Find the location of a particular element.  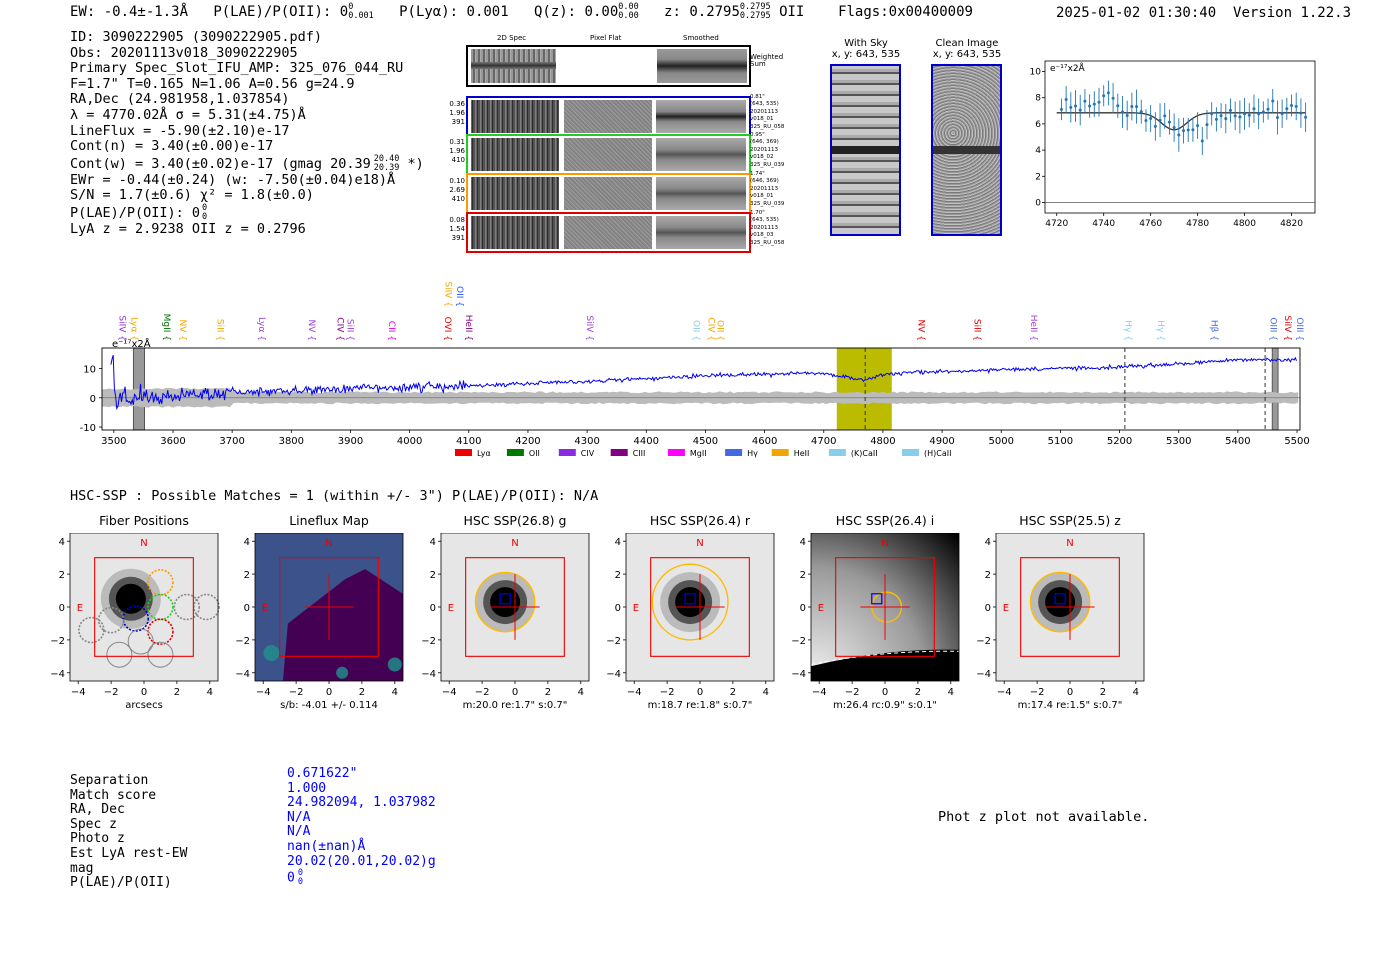

spectrum-legend: Lyα OII CIV CIII MgII Hγ HeII (K)CaII (H)CaII is located at coordinates (703, 453).